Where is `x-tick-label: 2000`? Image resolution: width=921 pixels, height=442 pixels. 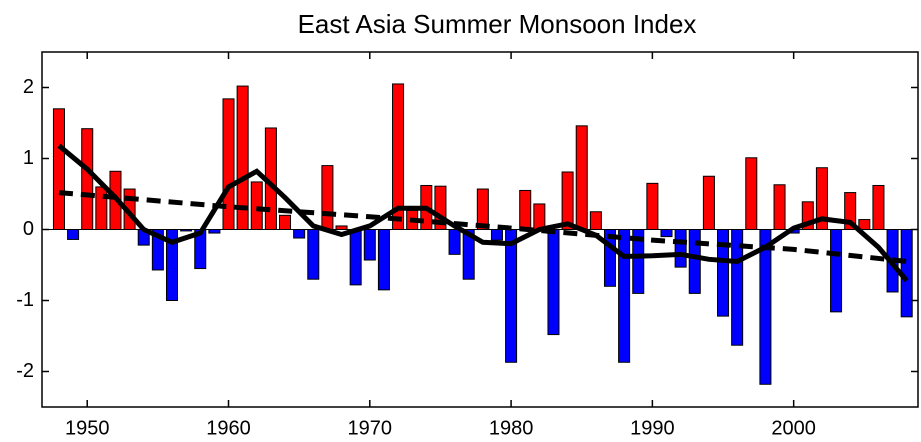 x-tick-label: 2000 is located at coordinates (793, 428).